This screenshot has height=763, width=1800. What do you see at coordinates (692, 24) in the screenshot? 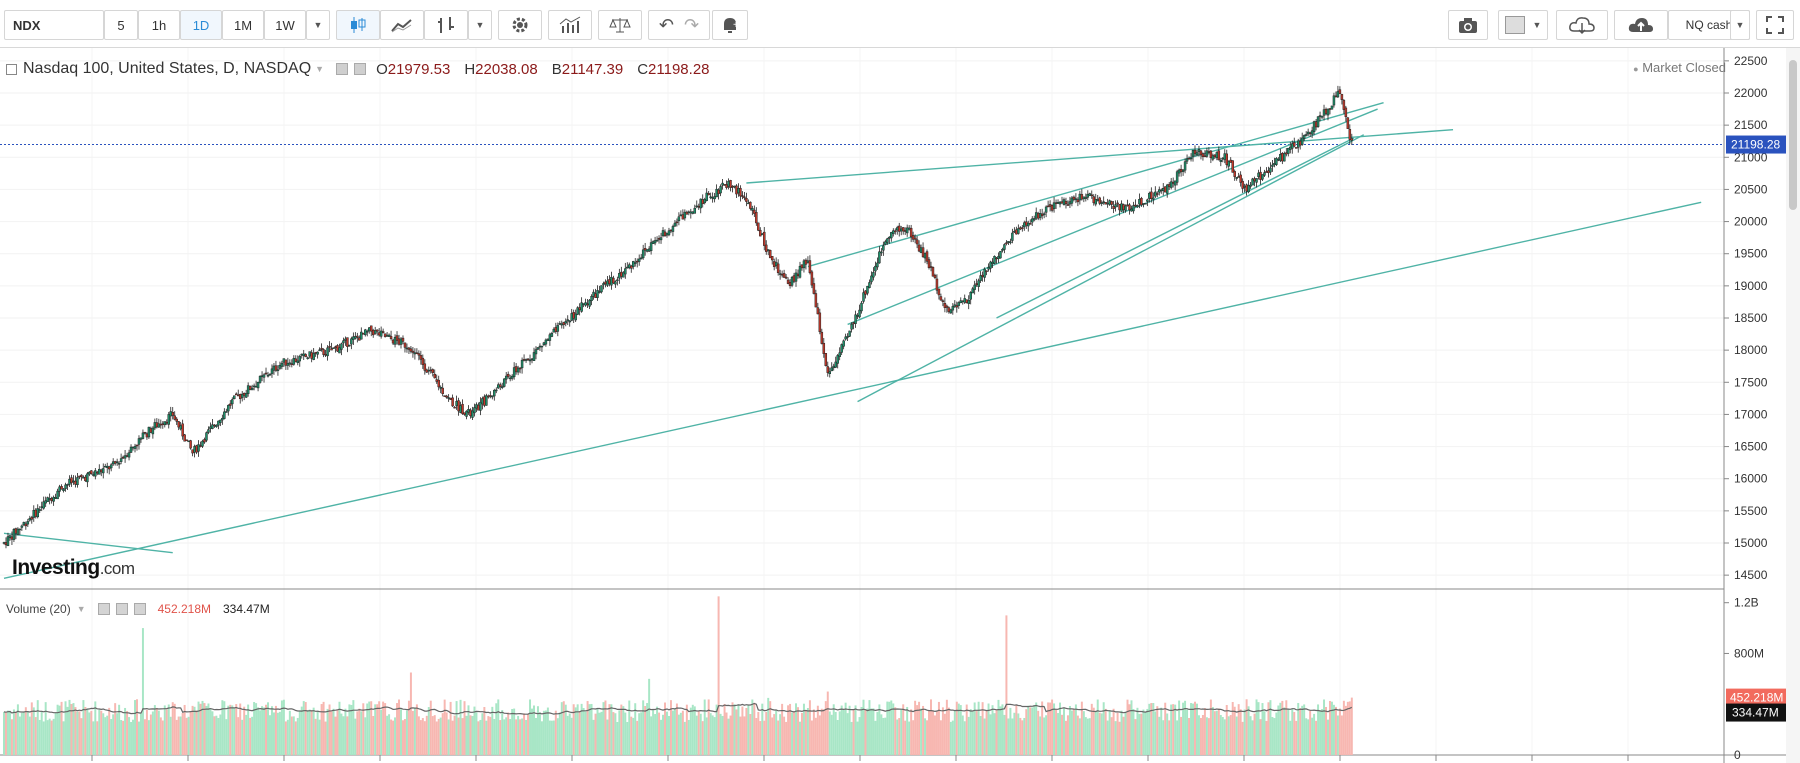
I see `redo-icon: ↷` at bounding box center [692, 24].